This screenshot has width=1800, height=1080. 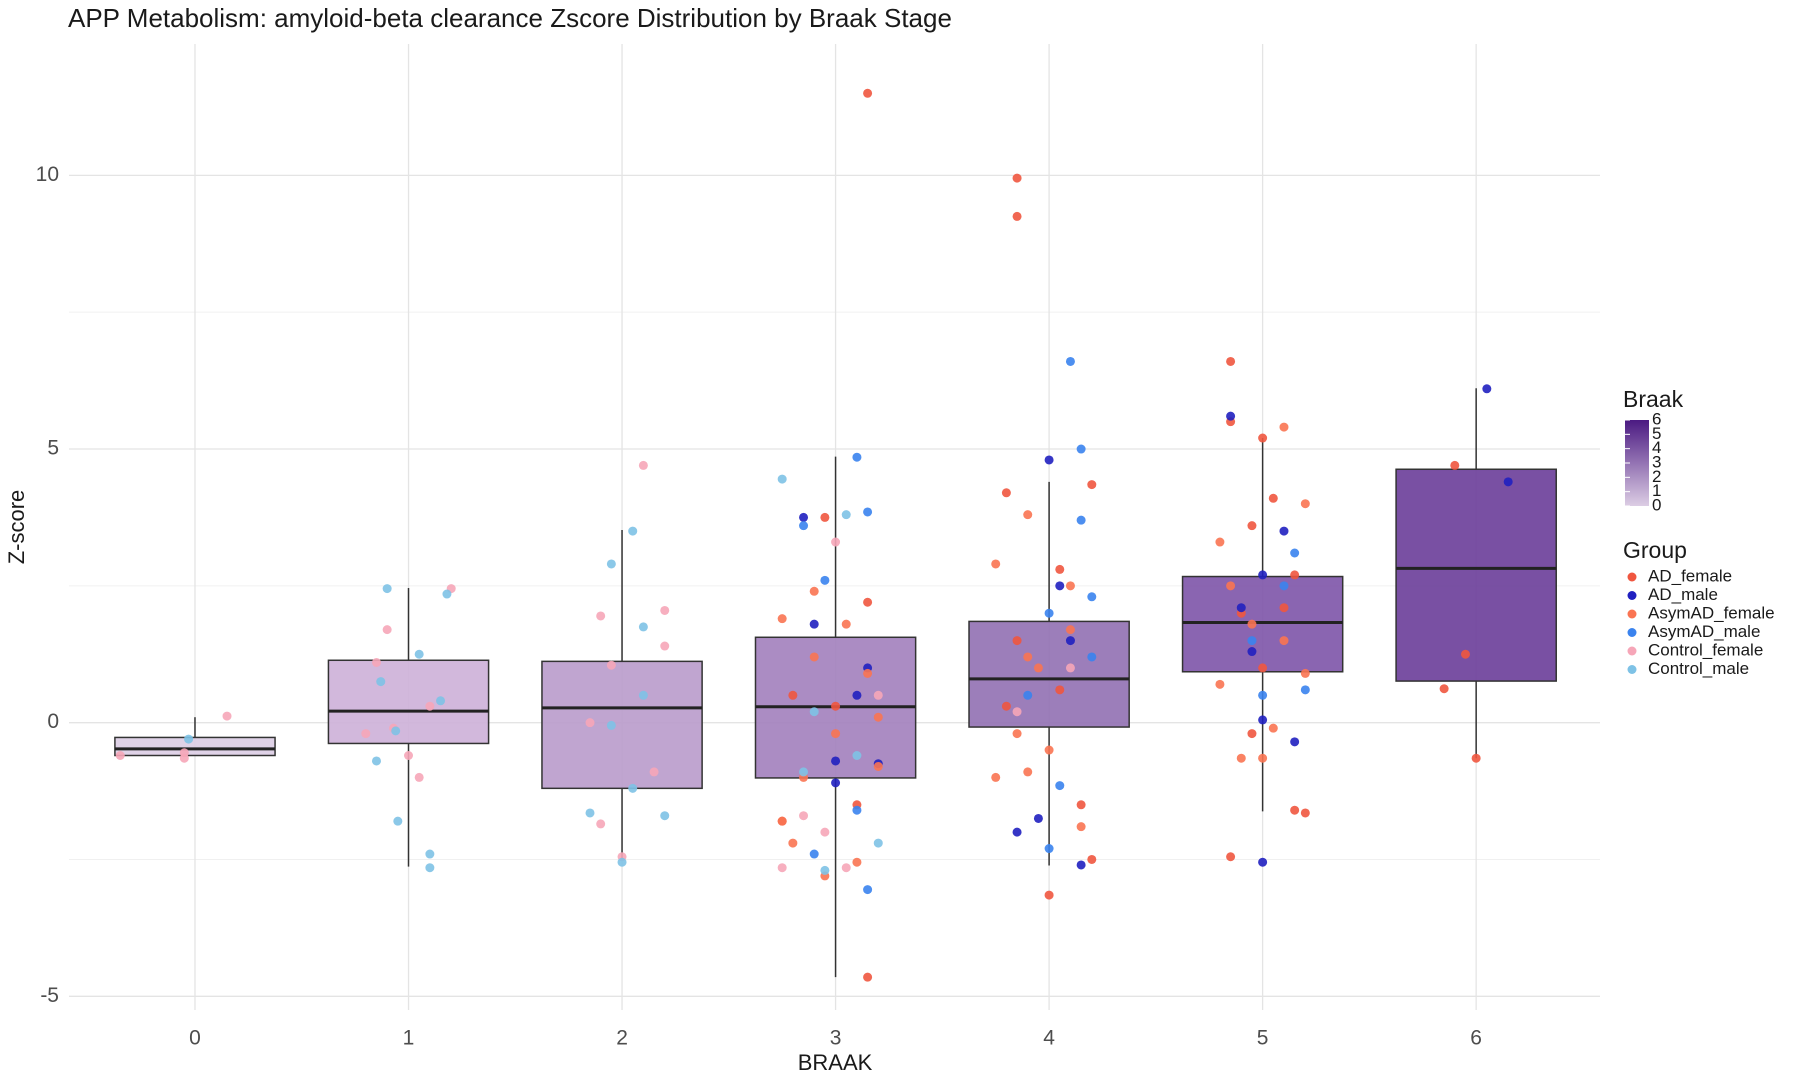 I want to click on legend-label: AD_female, so click(x=1690, y=575).